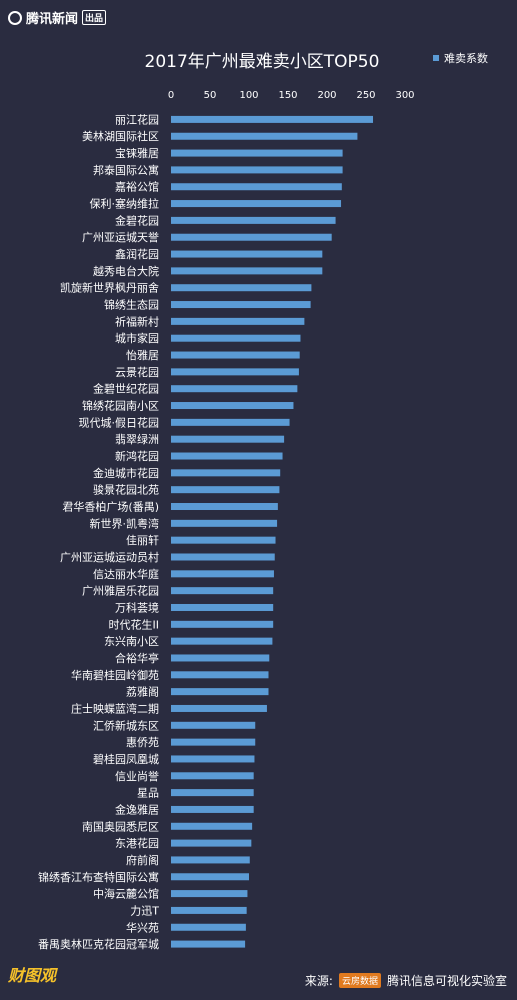 The width and height of the screenshot is (517, 1000). What do you see at coordinates (115, 708) in the screenshot?
I see `category-label: 庄士映蝶蓝湾二期` at bounding box center [115, 708].